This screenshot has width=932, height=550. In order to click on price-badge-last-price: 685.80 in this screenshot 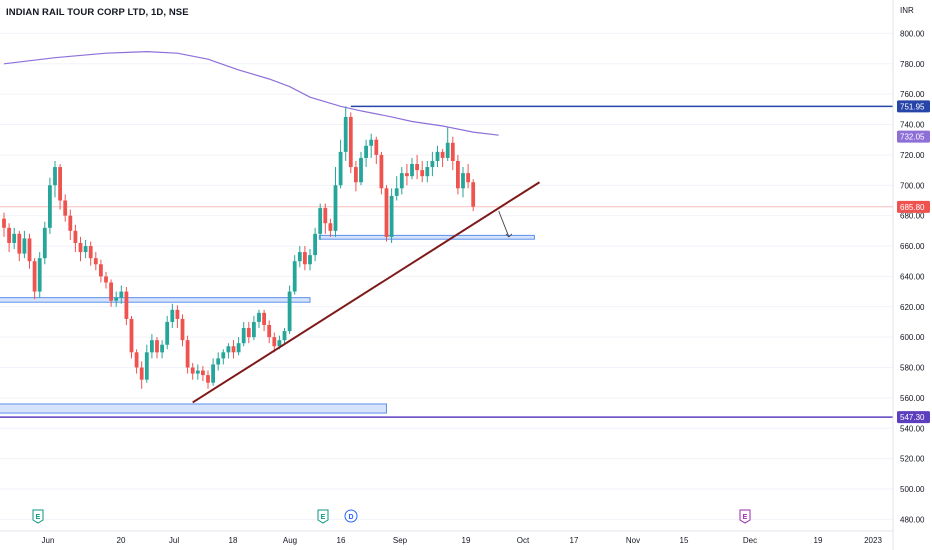, I will do `click(913, 206)`.